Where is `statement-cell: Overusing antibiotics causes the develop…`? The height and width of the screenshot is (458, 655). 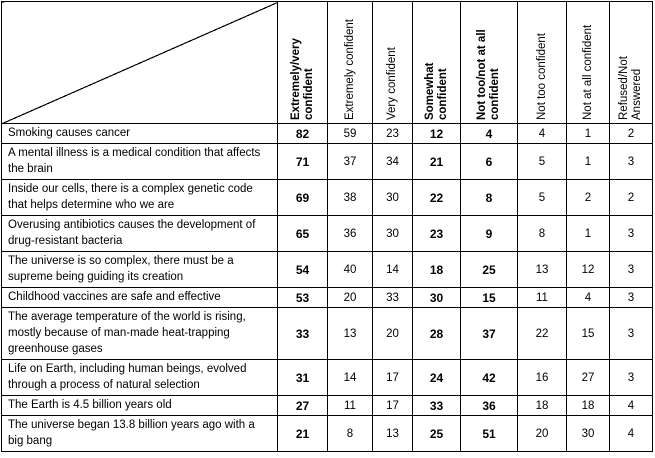
statement-cell: Overusing antibiotics causes the develop… is located at coordinates (139, 233).